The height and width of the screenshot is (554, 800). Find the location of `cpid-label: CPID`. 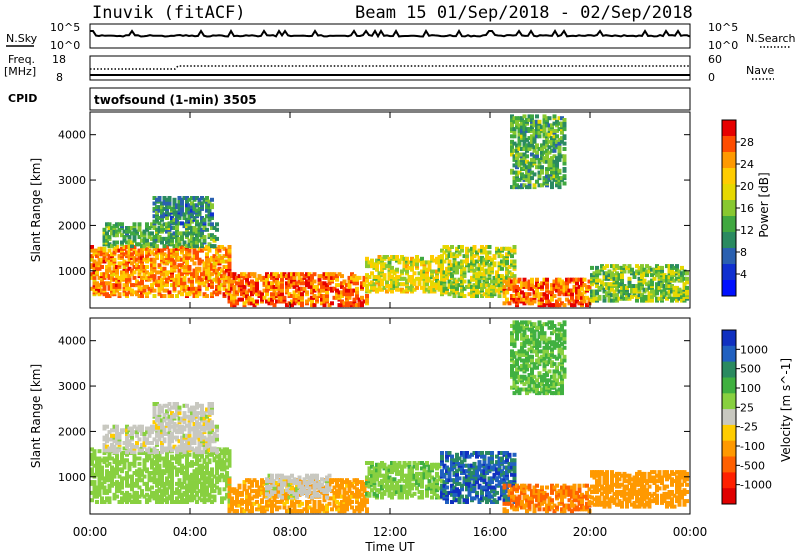

cpid-label: CPID is located at coordinates (22, 98).